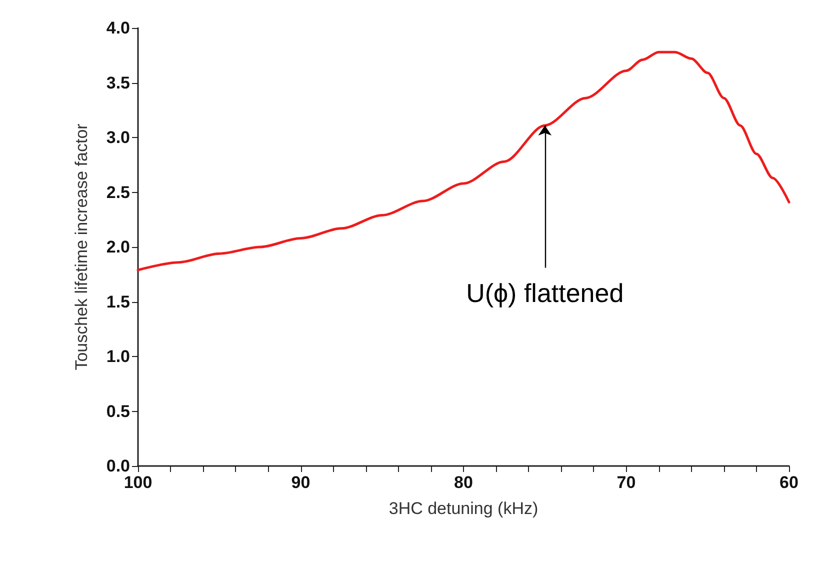 This screenshot has height=566, width=833. Describe the element at coordinates (118, 411) in the screenshot. I see `y-tick-label: 0.5` at that location.